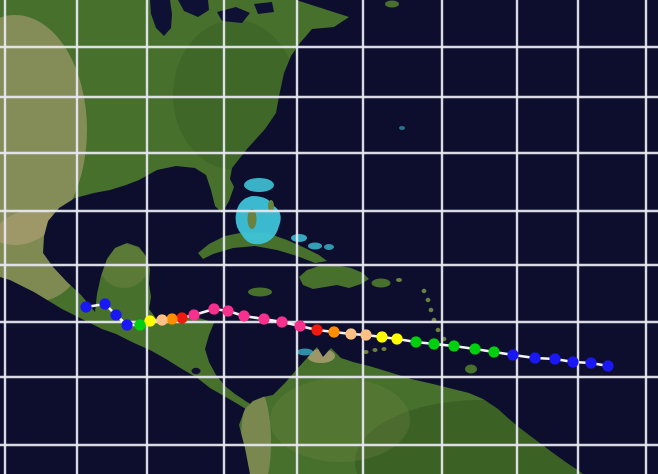 The image size is (658, 474). Describe the element at coordinates (196, 371) in the screenshot. I see `lake-nicaragua` at that location.